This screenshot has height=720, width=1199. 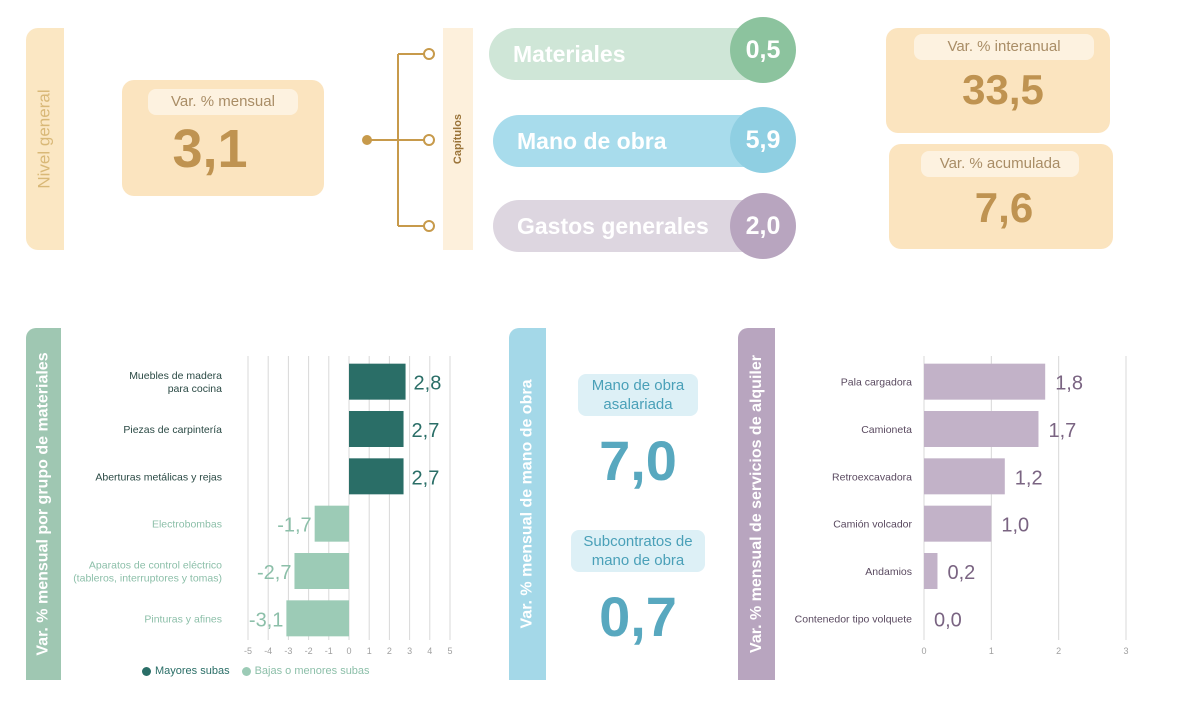 I want to click on category-label: Electrobombas, so click(x=187, y=525).